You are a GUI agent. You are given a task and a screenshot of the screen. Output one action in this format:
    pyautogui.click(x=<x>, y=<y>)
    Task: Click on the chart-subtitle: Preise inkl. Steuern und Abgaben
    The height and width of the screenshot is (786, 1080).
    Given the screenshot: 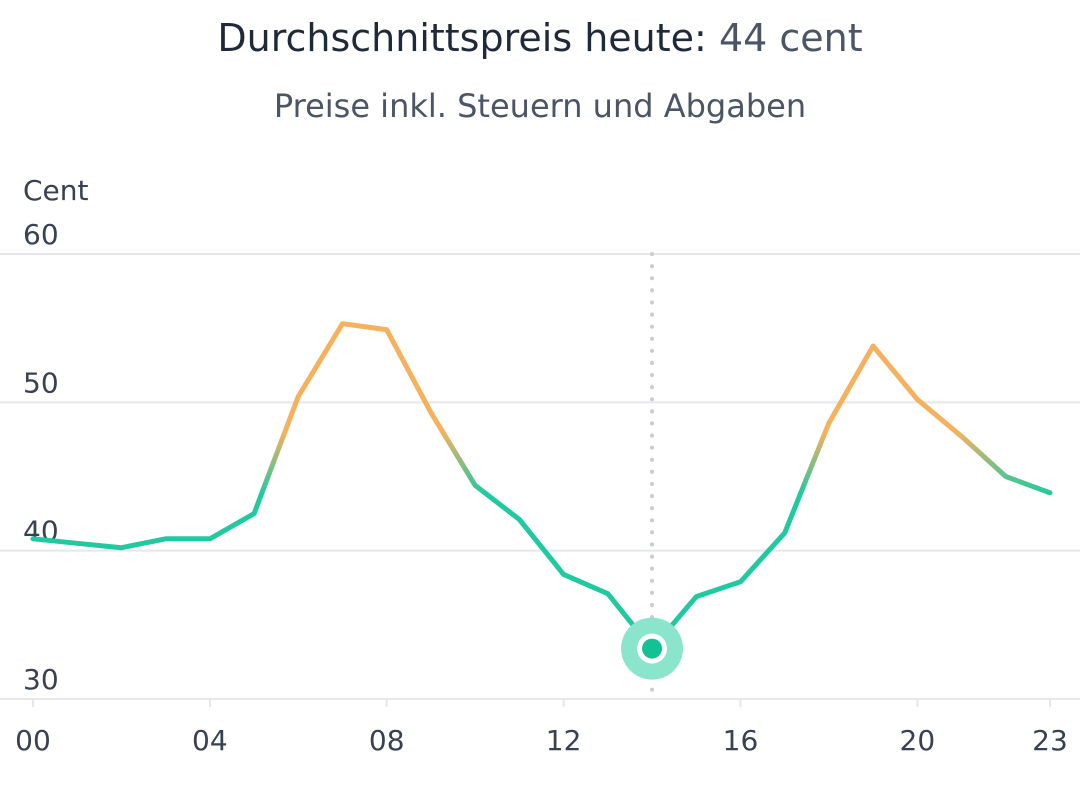 What is the action you would take?
    pyautogui.click(x=540, y=106)
    